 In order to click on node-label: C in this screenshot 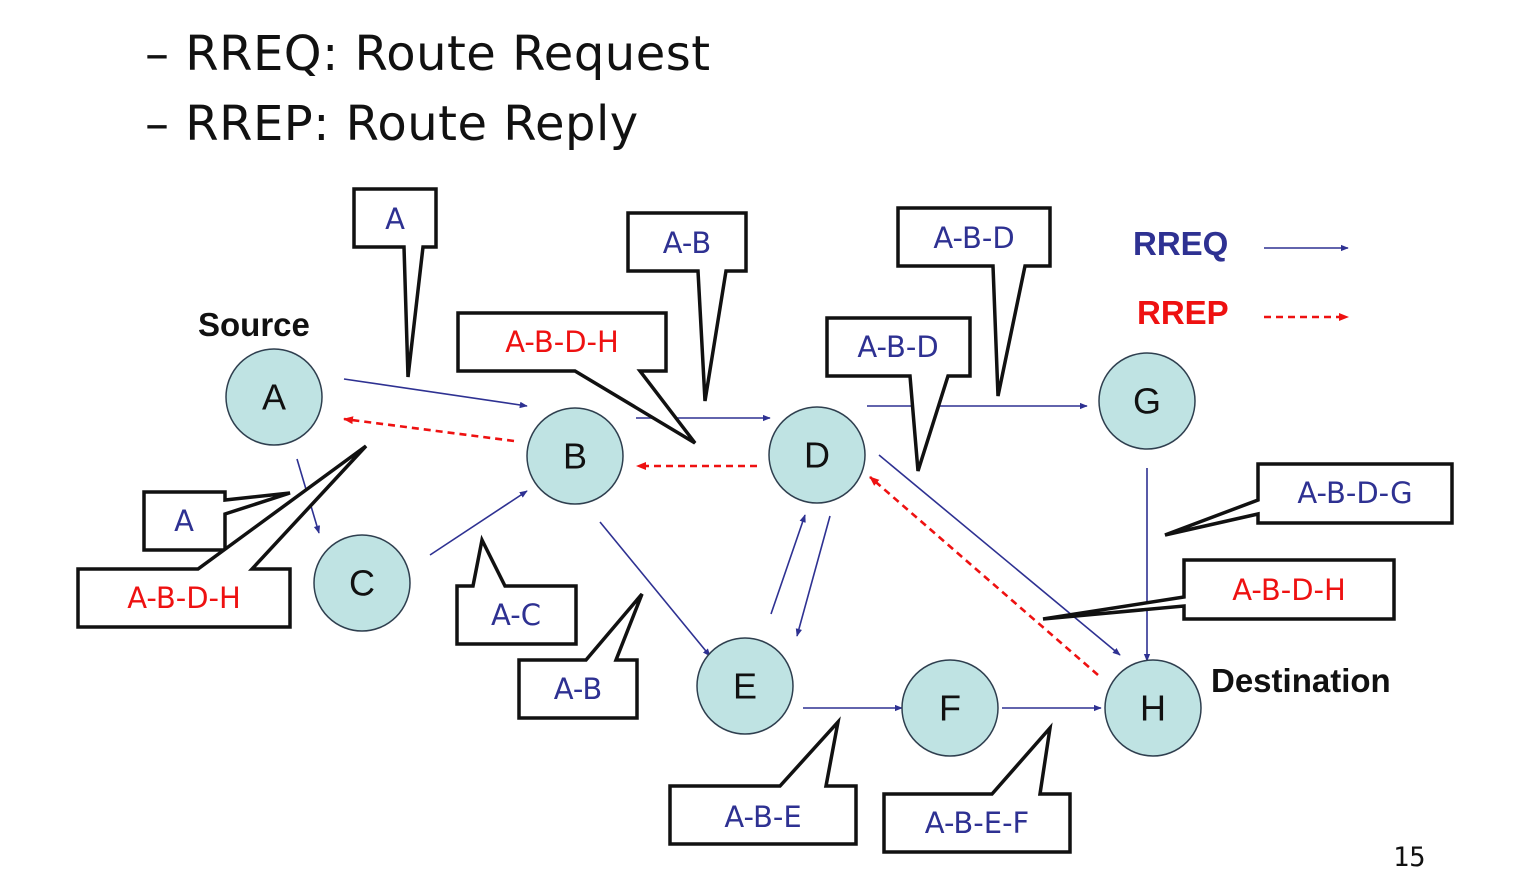, I will do `click(362, 583)`.